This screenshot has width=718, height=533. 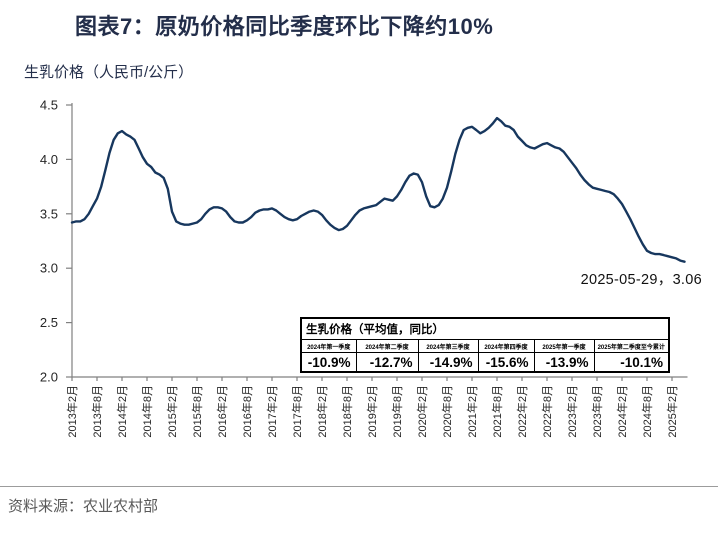 I want to click on table-title-row: 生乳价格（平均值，同比）, so click(x=485, y=328).